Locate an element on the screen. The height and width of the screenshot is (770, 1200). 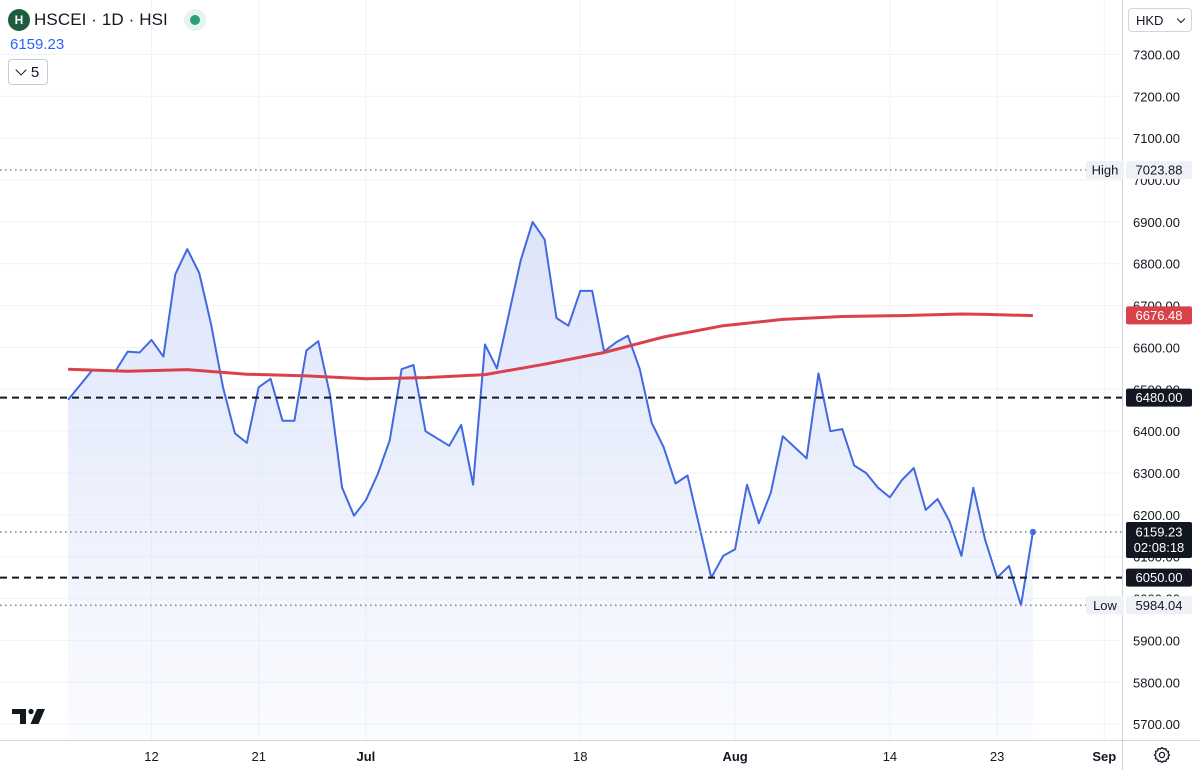
last-price-tag is located at coordinates (1159, 539).